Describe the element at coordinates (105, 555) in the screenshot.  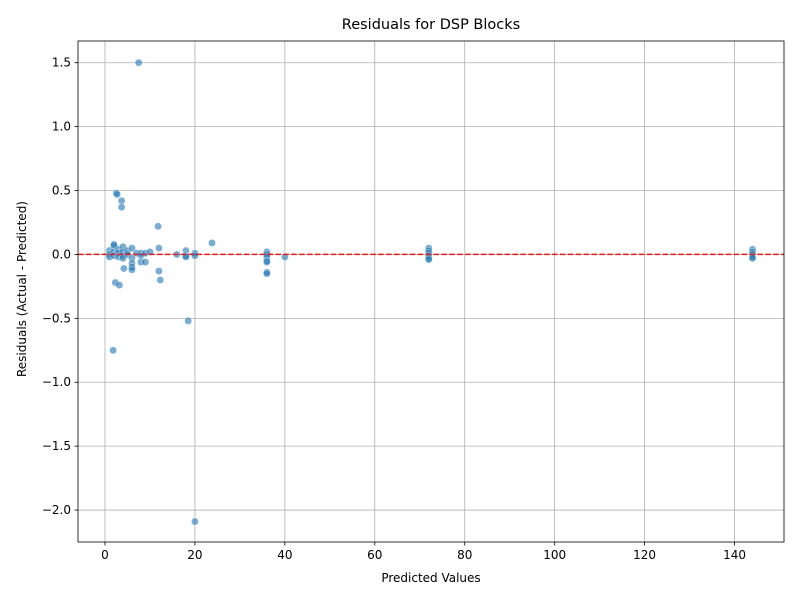
I see `x-tick-label: 0` at that location.